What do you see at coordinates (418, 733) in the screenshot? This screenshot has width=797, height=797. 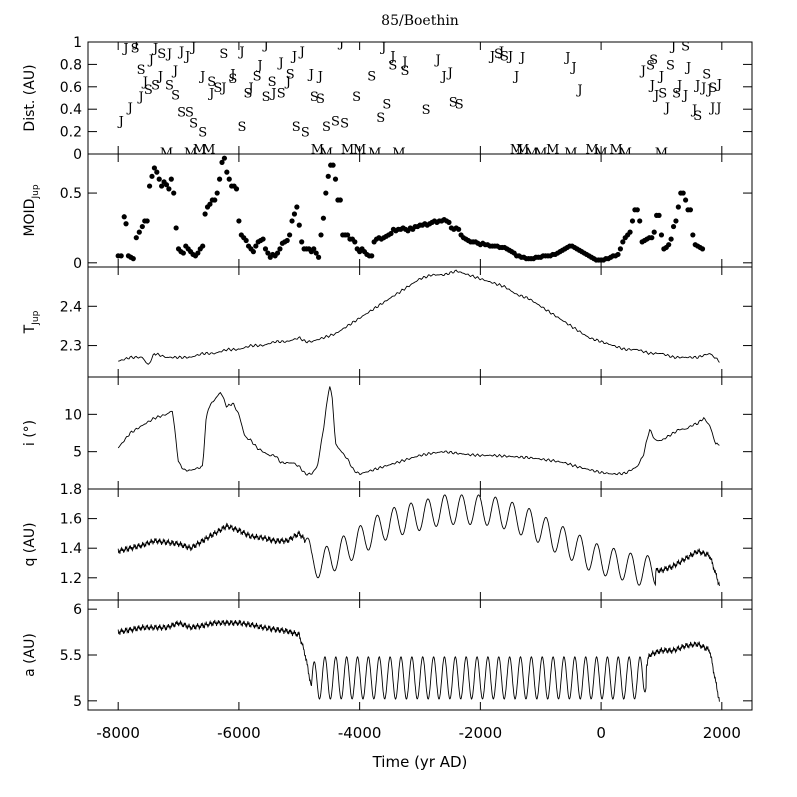 I see `x-axis-tick-labels: -8000 -6000 -4000 -2000 0 2000` at bounding box center [418, 733].